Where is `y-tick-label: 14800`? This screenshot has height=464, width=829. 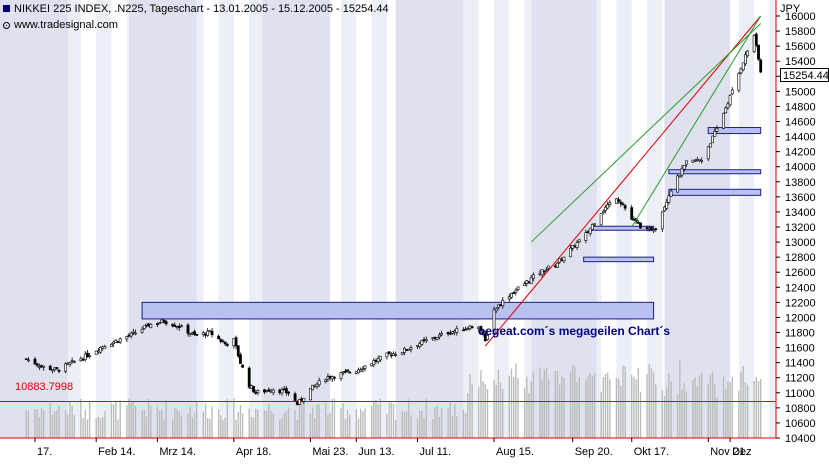 y-tick-label: 14800 is located at coordinates (800, 107).